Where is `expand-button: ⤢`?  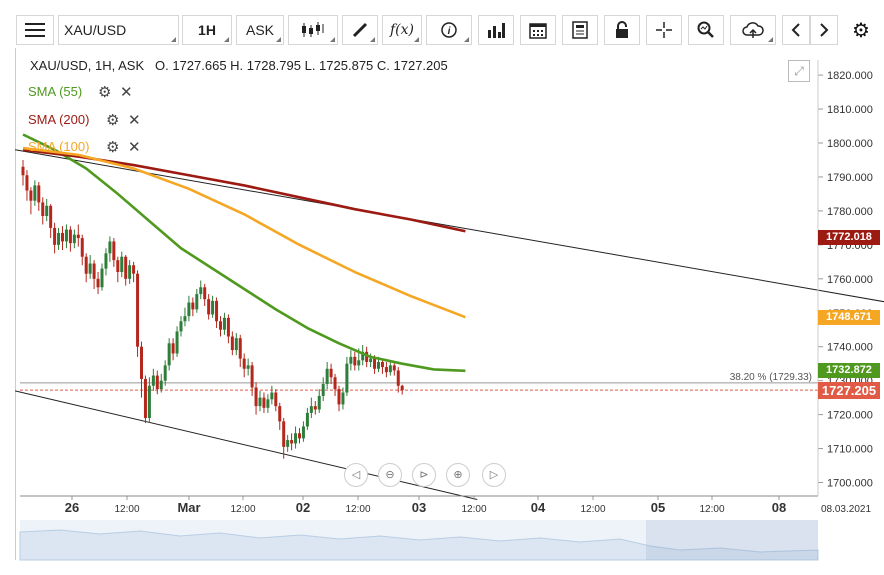
expand-button: ⤢ is located at coordinates (799, 71).